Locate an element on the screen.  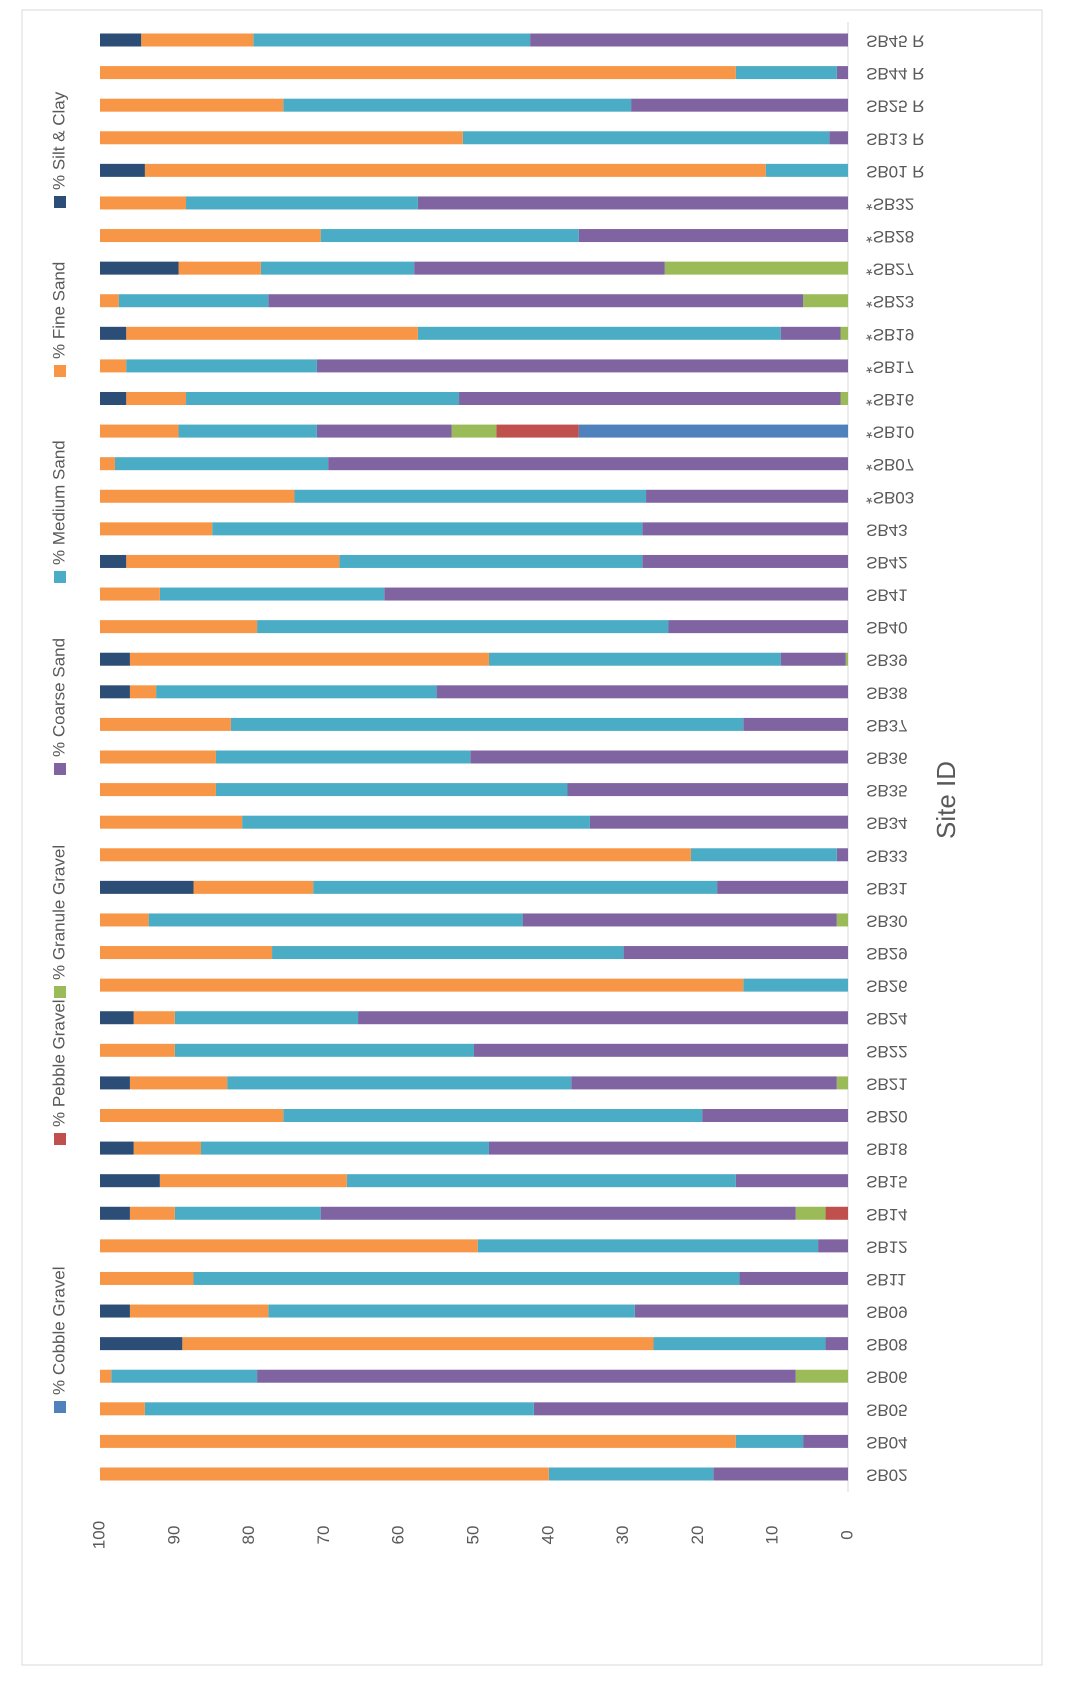
category-label: *SB27 is located at coordinates (890, 269).